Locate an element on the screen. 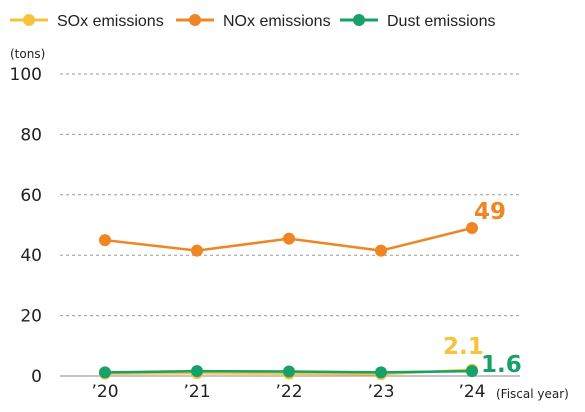 The height and width of the screenshot is (412, 585). x-axis-ticks: ’20 ’21 ’22 ’23 ’24 is located at coordinates (288, 392).